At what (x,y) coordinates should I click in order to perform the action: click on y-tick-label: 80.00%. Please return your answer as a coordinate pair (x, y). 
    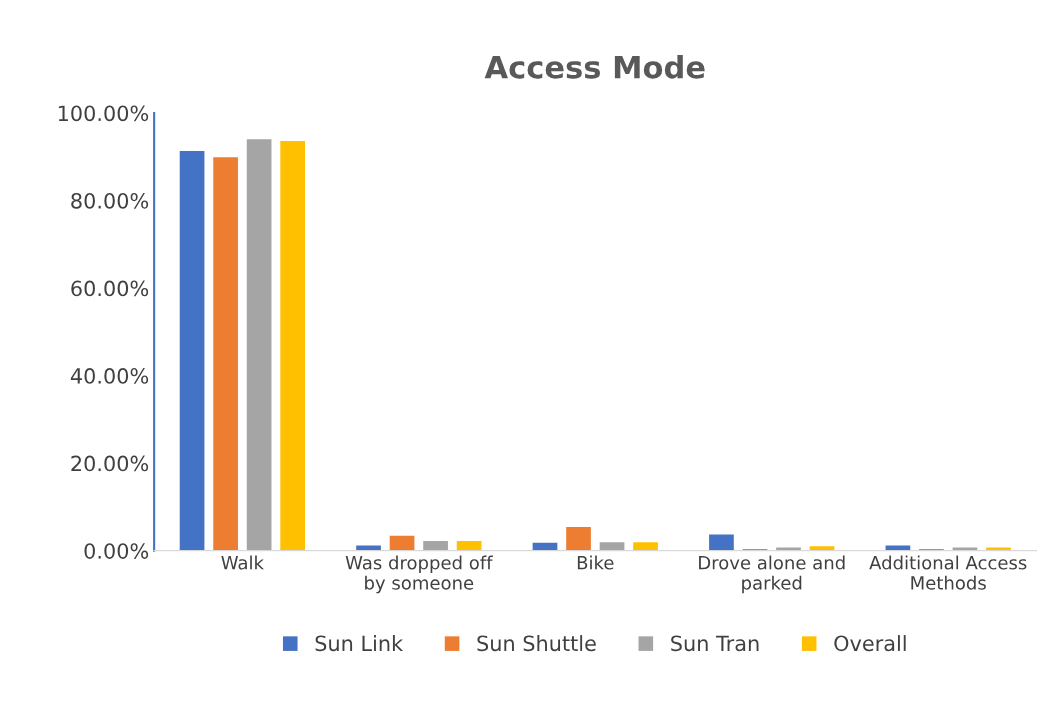
    Looking at the image, I should click on (110, 200).